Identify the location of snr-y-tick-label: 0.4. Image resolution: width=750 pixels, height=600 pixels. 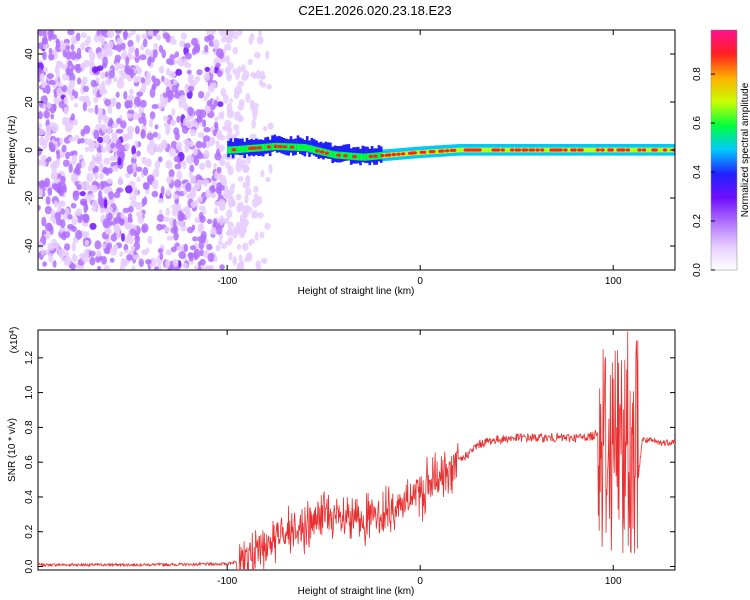
(29, 497).